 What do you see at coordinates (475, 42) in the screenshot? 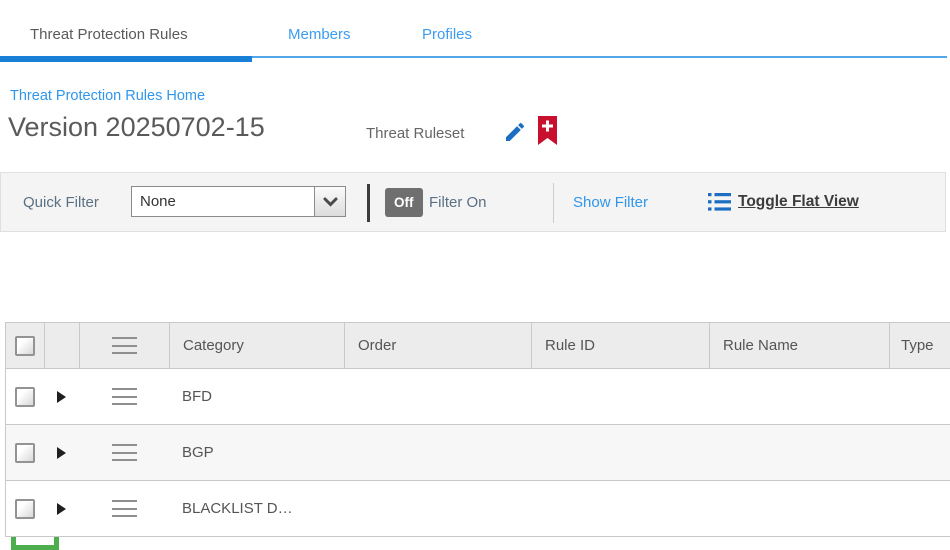
I see `tab-bar: Threat Protection Rules Members Profiles` at bounding box center [475, 42].